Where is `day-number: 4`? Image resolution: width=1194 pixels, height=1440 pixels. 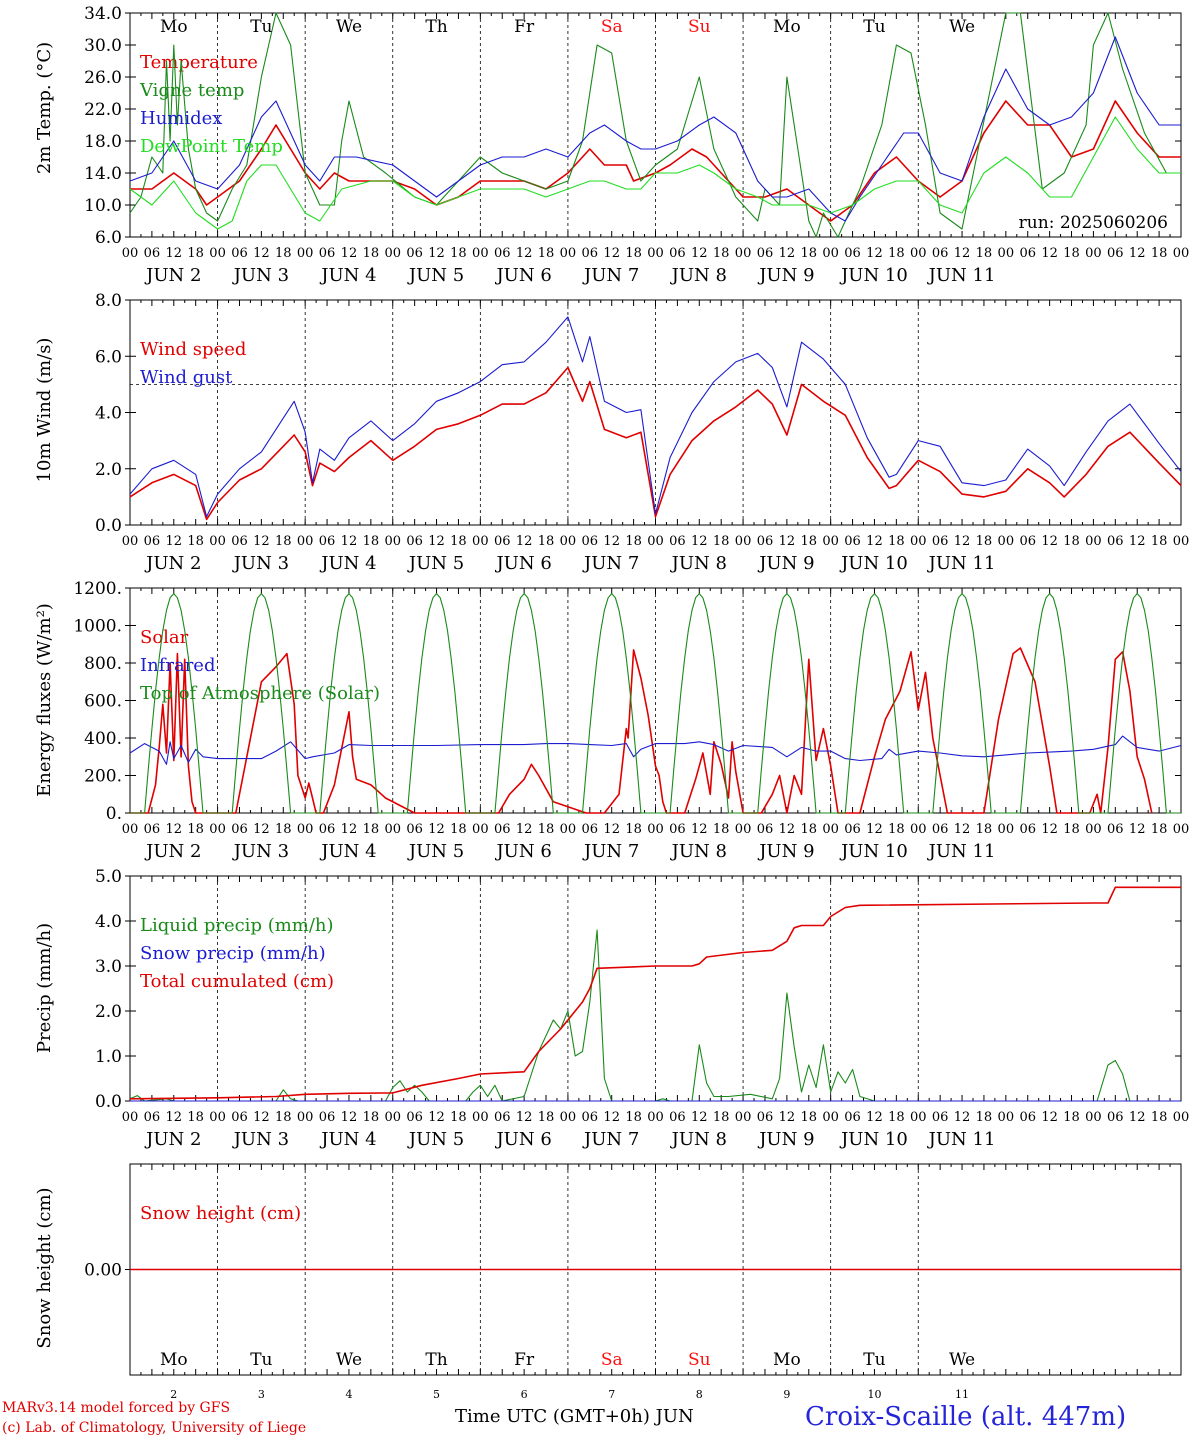 day-number: 4 is located at coordinates (348, 1394).